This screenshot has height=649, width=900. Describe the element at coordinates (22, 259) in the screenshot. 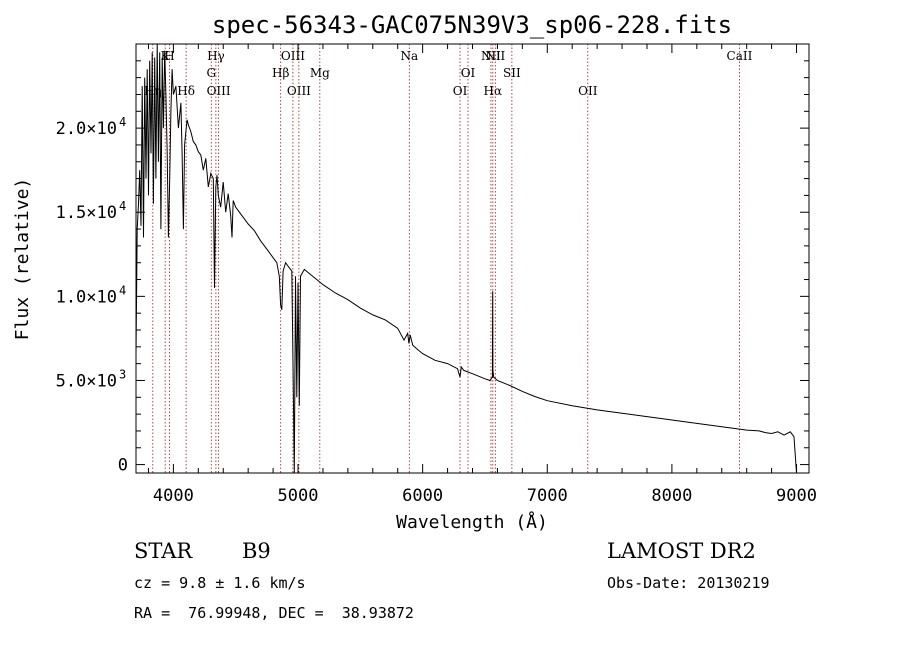

I see `y-axis-label: Flux (relative)` at that location.